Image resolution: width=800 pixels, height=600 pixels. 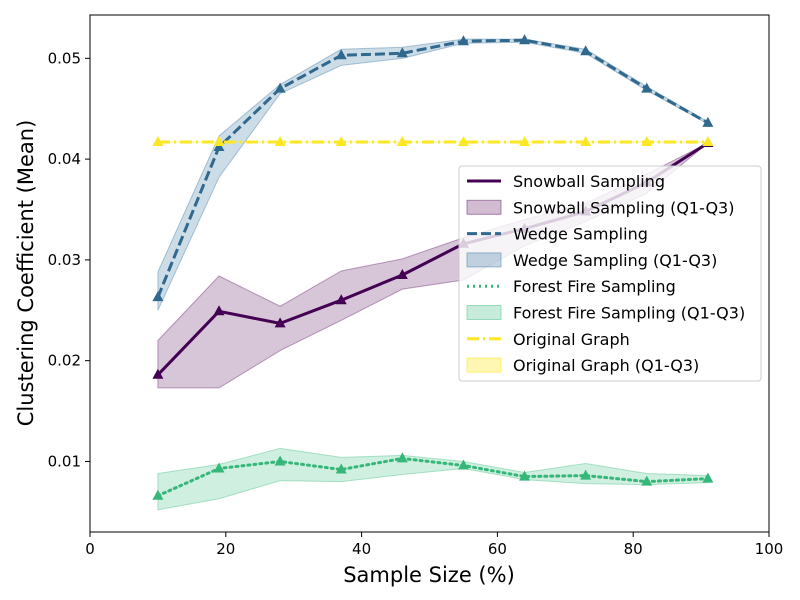 I want to click on x-axis-label: Sample Size (%), so click(x=429, y=575).